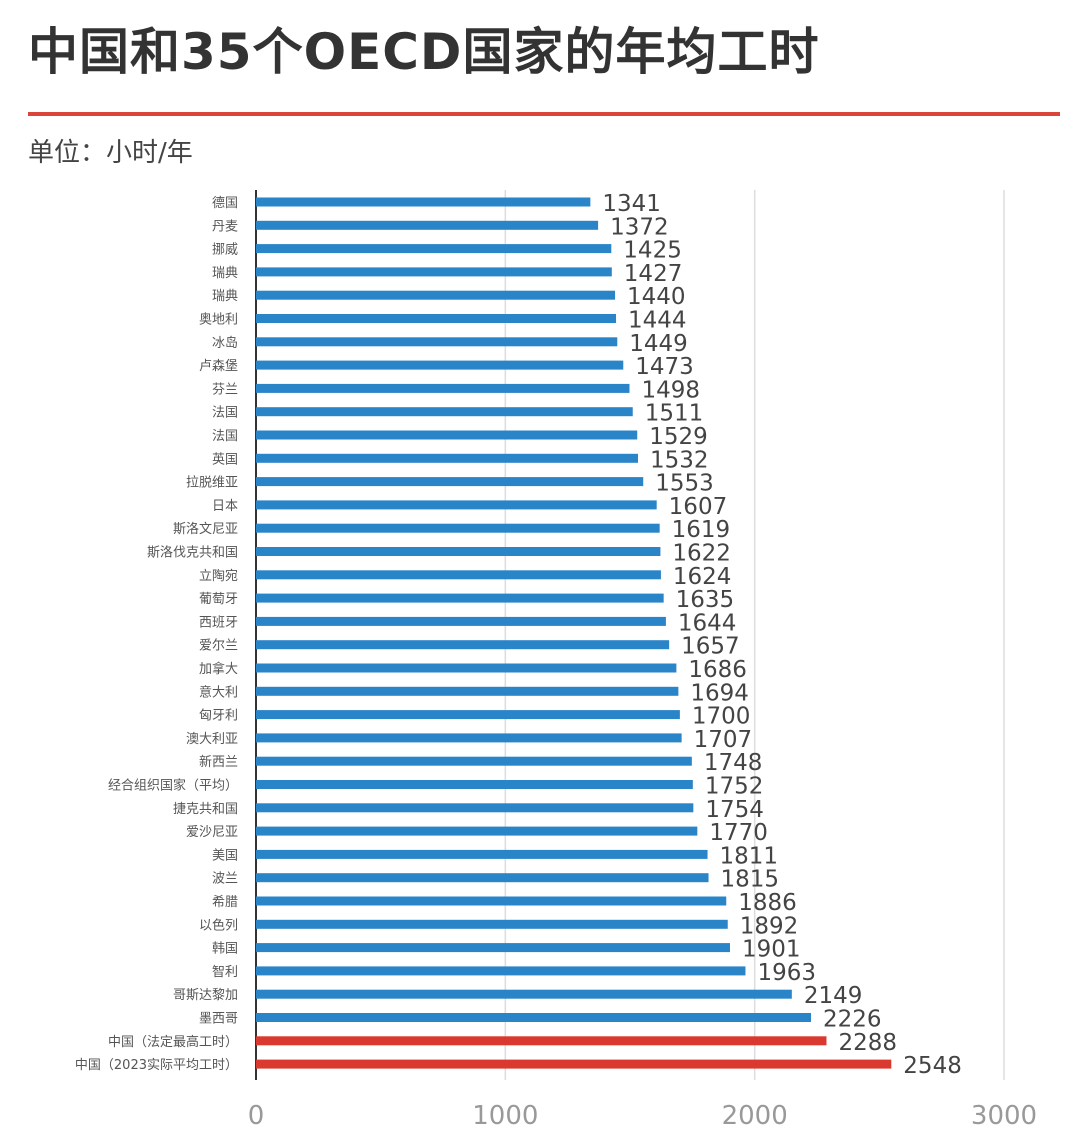 The image size is (1080, 1132). Describe the element at coordinates (173, 786) in the screenshot. I see `category-label: 经合组织国家（平均）` at that location.